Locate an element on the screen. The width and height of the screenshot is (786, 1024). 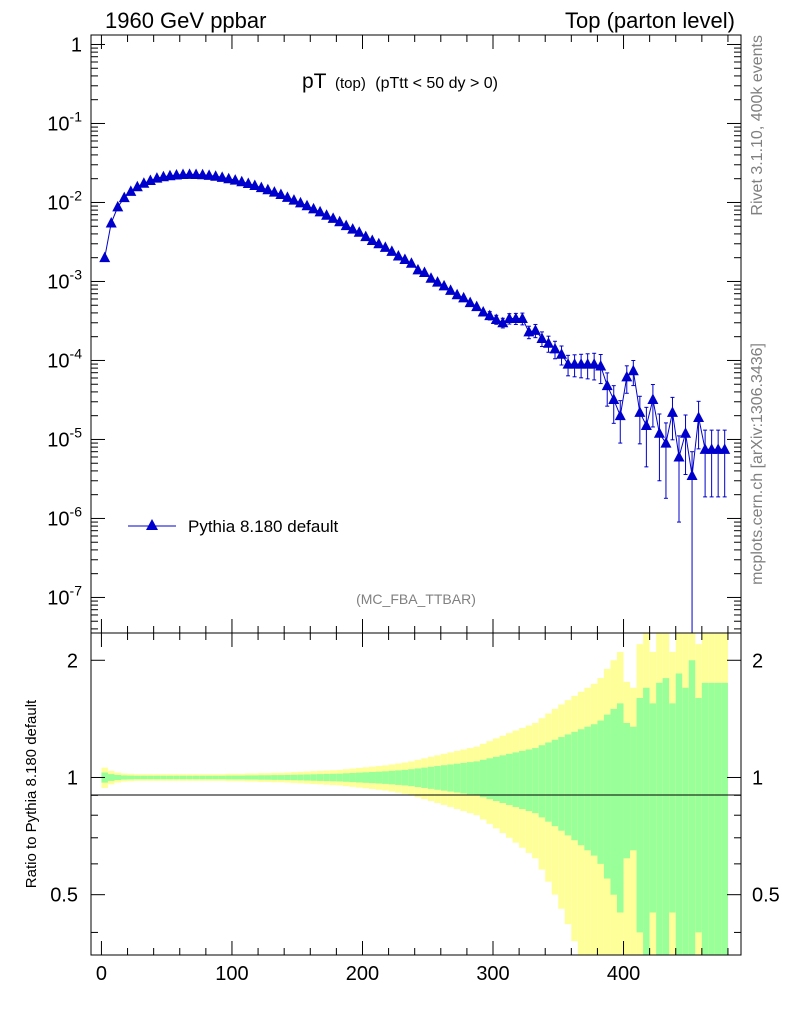
side-rivet: Rivet 3.1.10, 400k events is located at coordinates (757, 125).